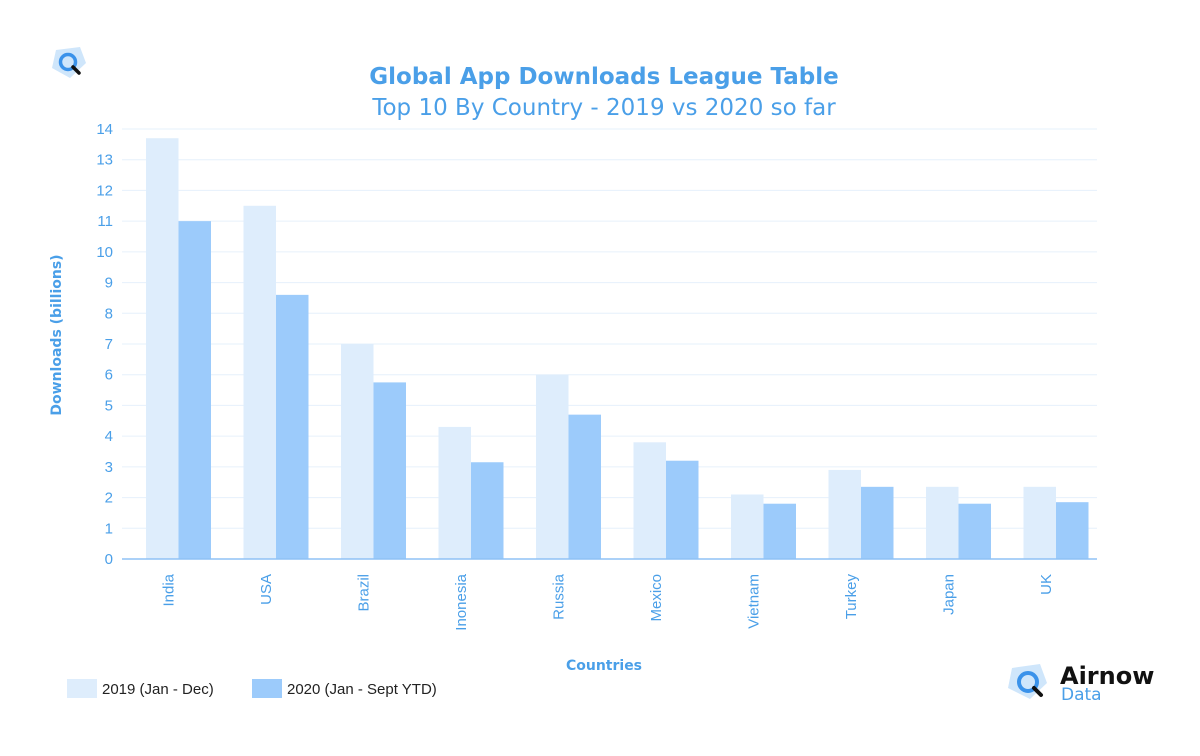  I want to click on y-tick-label: 14, so click(104, 129).